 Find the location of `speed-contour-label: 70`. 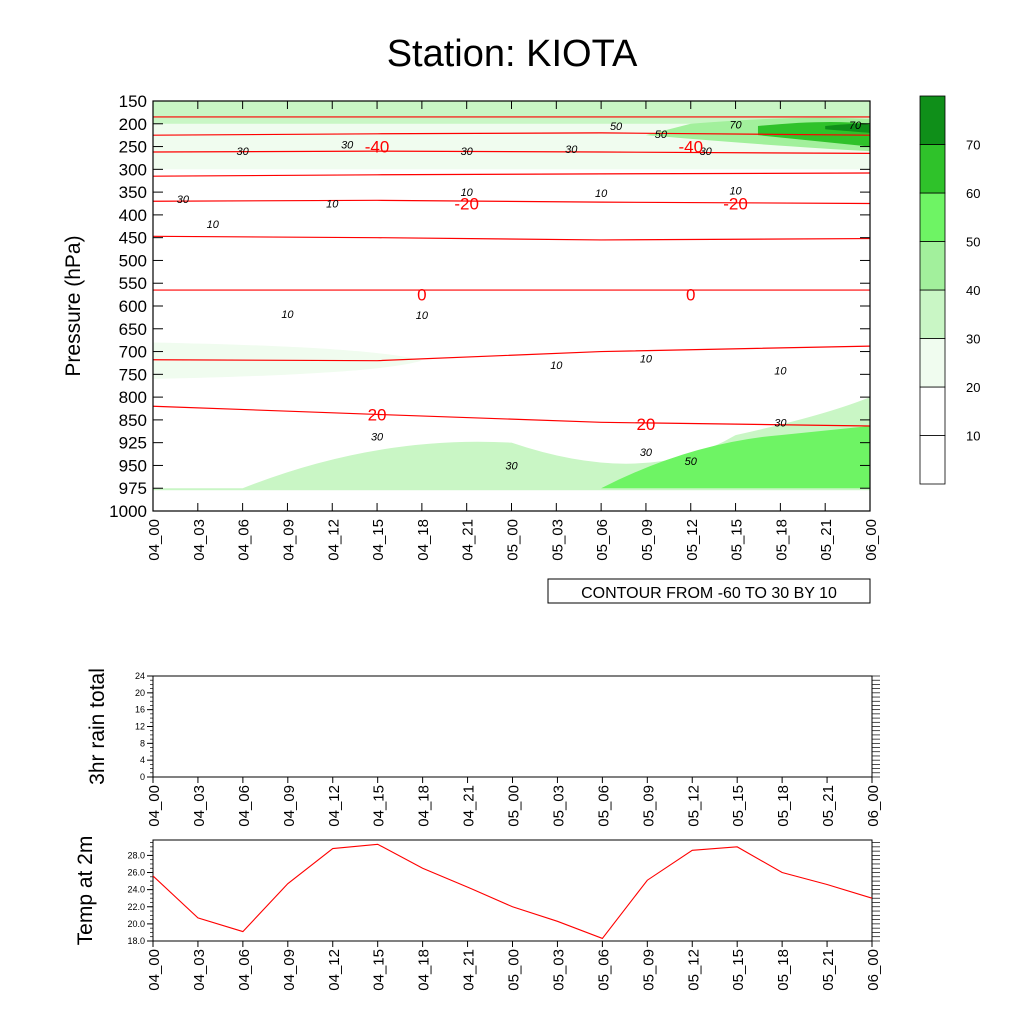

speed-contour-label: 70 is located at coordinates (735, 126).